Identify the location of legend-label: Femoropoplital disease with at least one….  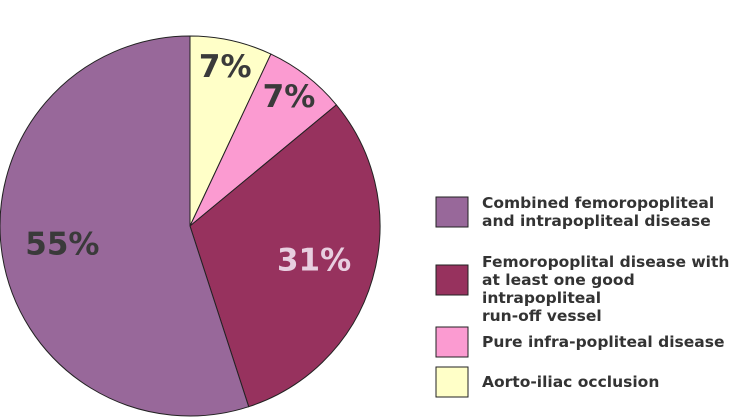
(606, 289).